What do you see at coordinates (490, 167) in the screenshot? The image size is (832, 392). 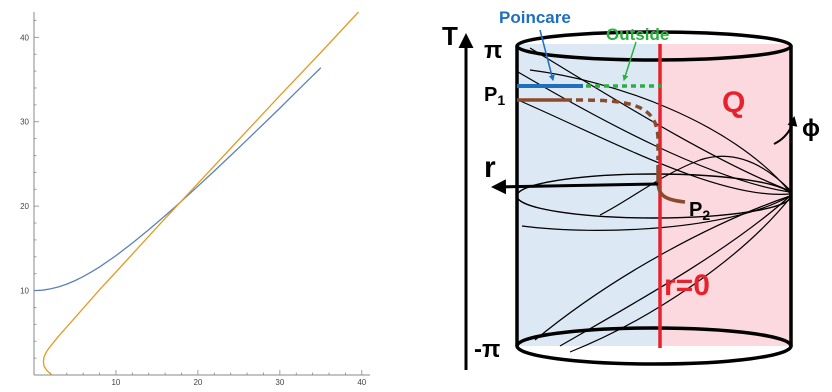 I see `r-label: r` at bounding box center [490, 167].